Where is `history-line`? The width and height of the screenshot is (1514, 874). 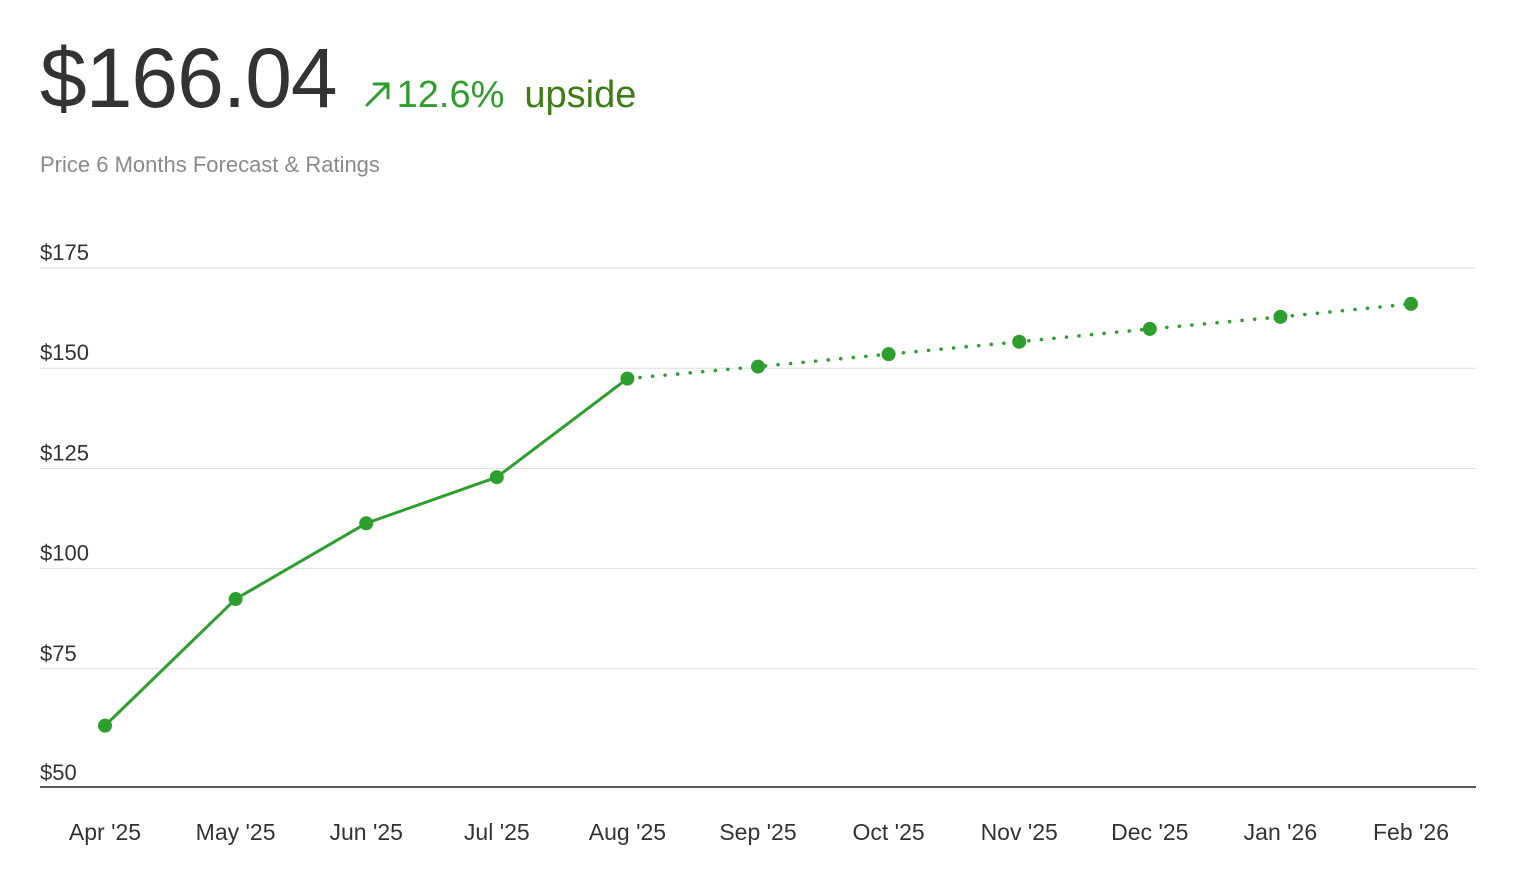 history-line is located at coordinates (366, 552).